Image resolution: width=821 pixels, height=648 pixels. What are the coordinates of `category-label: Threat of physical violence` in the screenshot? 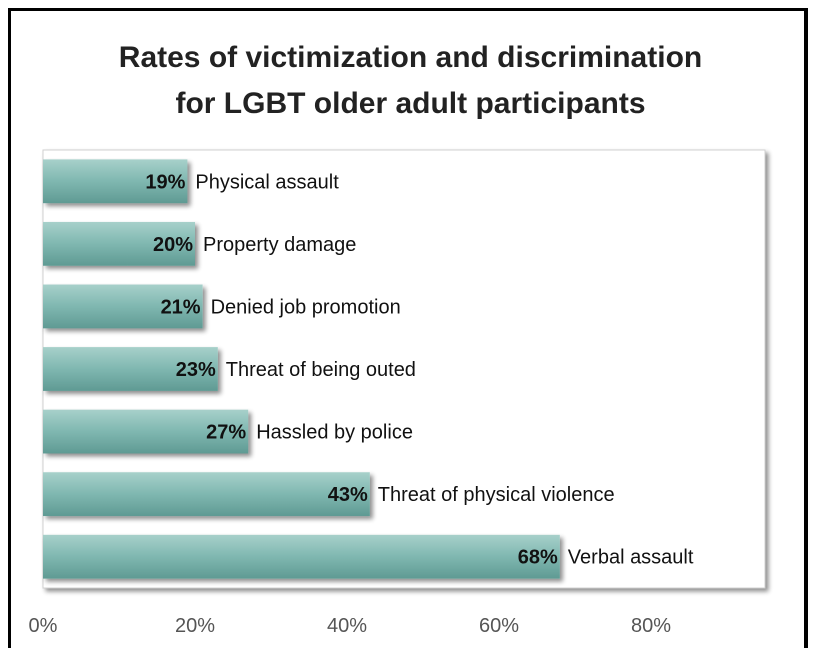 It's located at (496, 495).